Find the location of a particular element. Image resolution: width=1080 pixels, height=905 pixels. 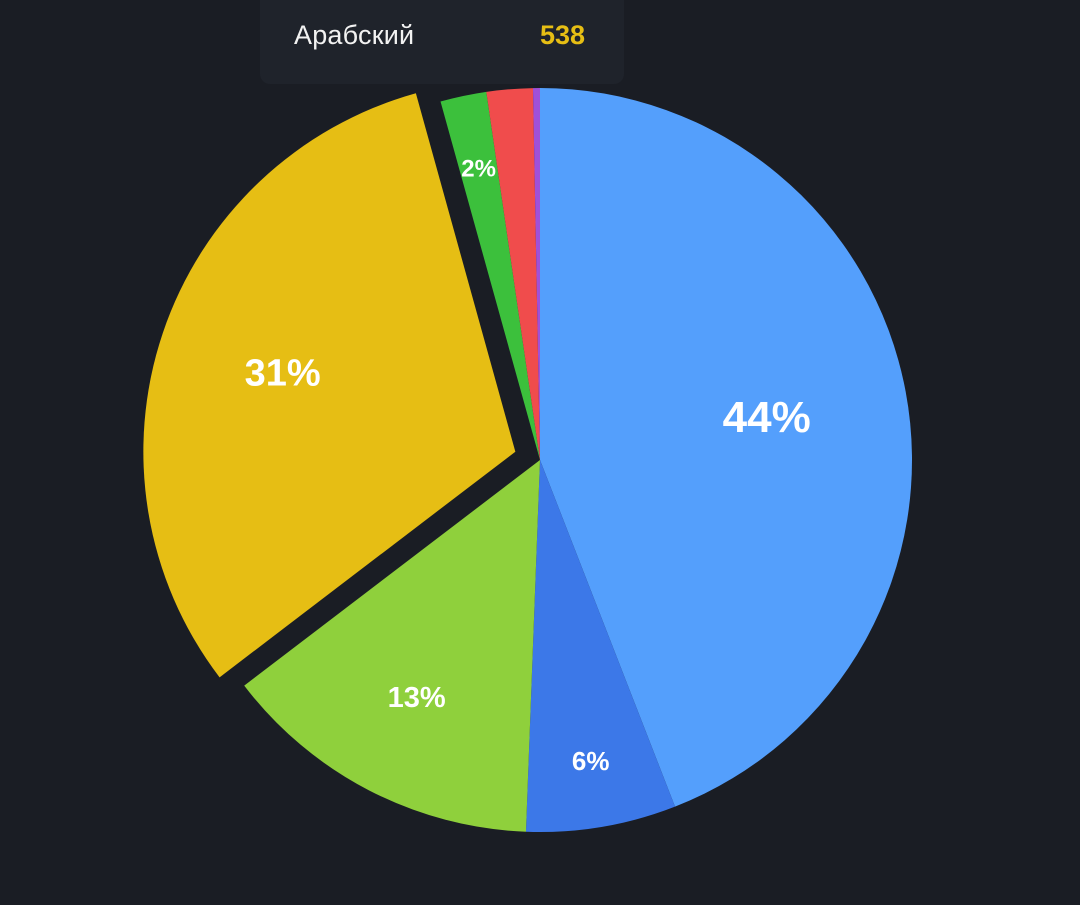

slice-label-4: 2% is located at coordinates (478, 168).